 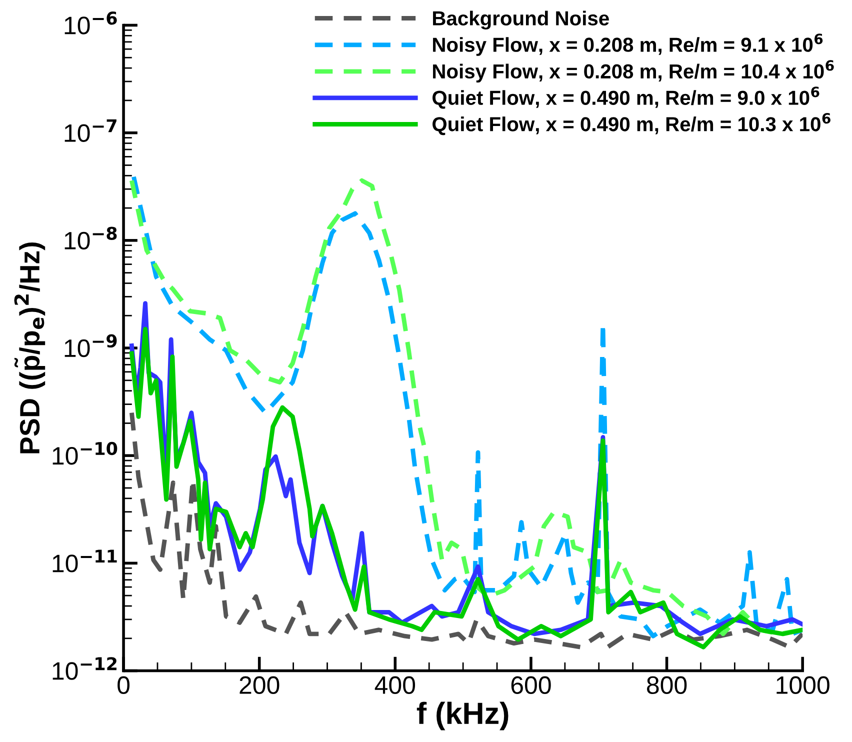 I want to click on y-tick-label: 10$^{−6}$, so click(x=90, y=23).